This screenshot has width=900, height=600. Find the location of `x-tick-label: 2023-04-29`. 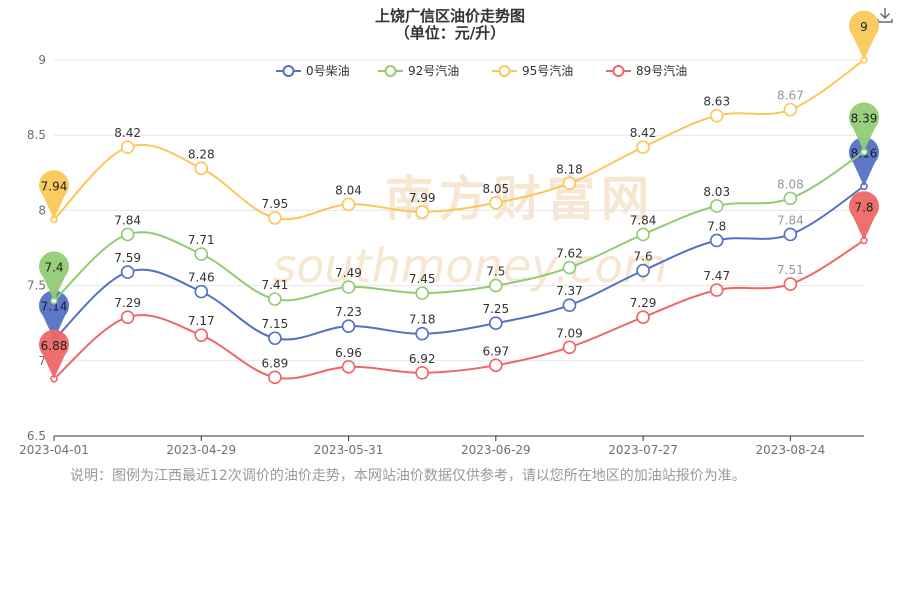

x-tick-label: 2023-04-29 is located at coordinates (201, 450).